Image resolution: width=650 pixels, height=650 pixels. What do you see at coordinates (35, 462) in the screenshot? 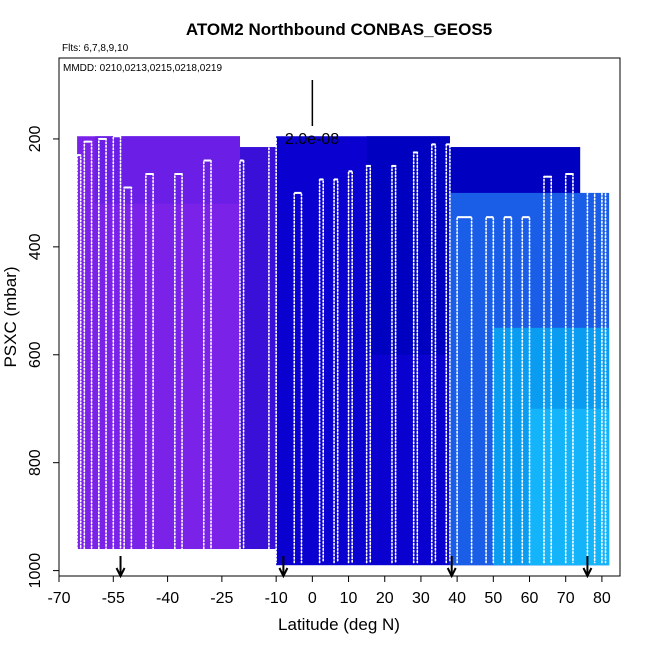
I see `y-tick-label-3: 800` at bounding box center [35, 462].